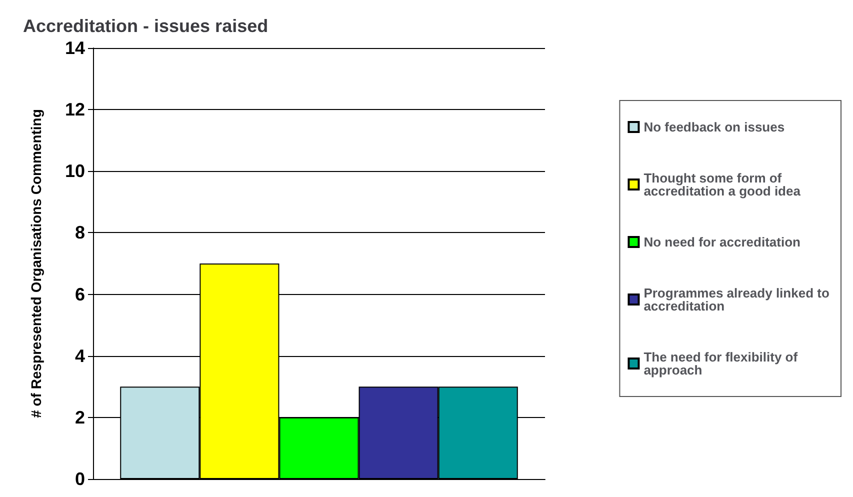  I want to click on legend-label: No feedback on issues, so click(714, 127).